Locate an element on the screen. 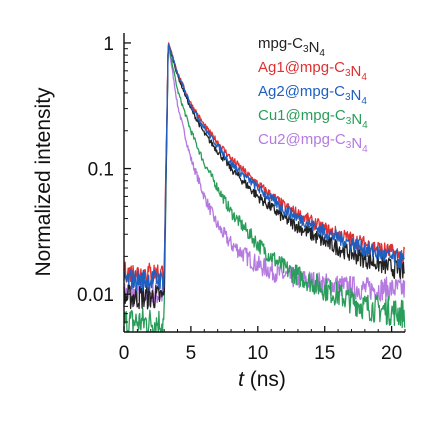  legend-entry: Ag2@mpg-C3N4 is located at coordinates (312, 95).